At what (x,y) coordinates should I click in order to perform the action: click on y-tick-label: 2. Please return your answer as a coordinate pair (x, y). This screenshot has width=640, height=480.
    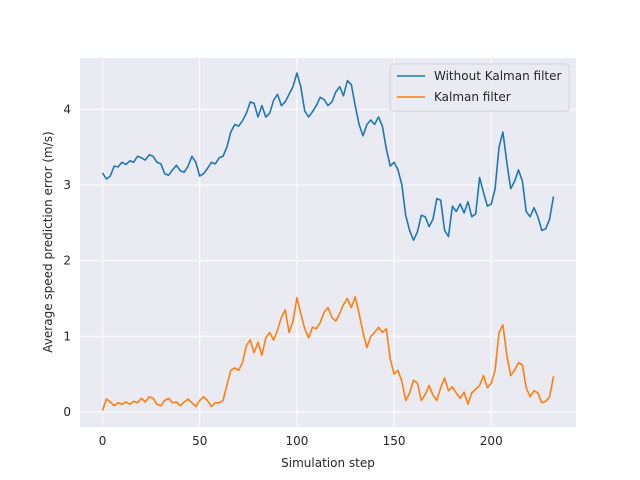
    Looking at the image, I should click on (67, 261).